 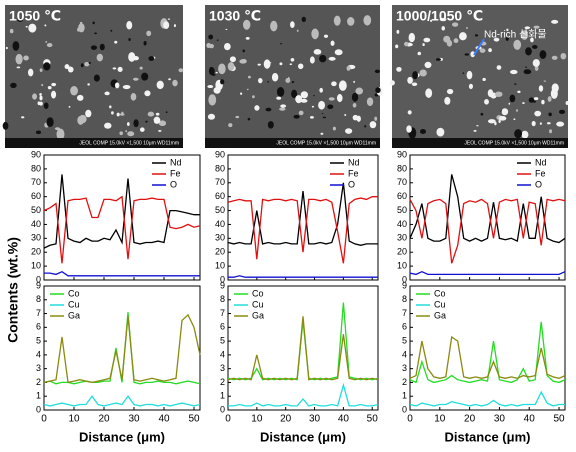 What do you see at coordinates (222, 396) in the screenshot?
I see `y-tick-label: 1` at bounding box center [222, 396].